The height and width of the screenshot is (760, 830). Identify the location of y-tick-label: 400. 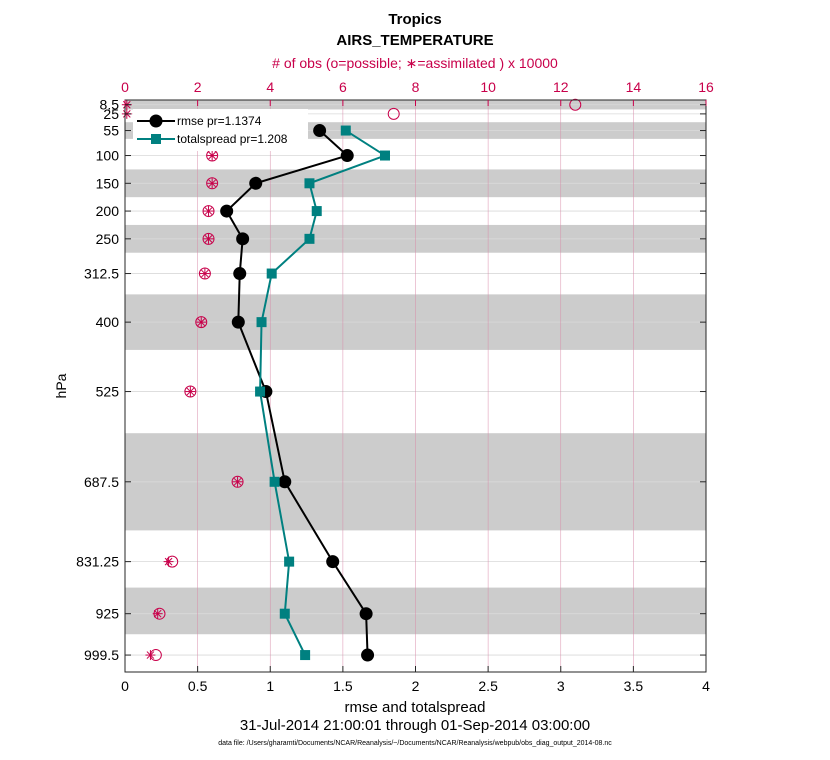
(108, 322).